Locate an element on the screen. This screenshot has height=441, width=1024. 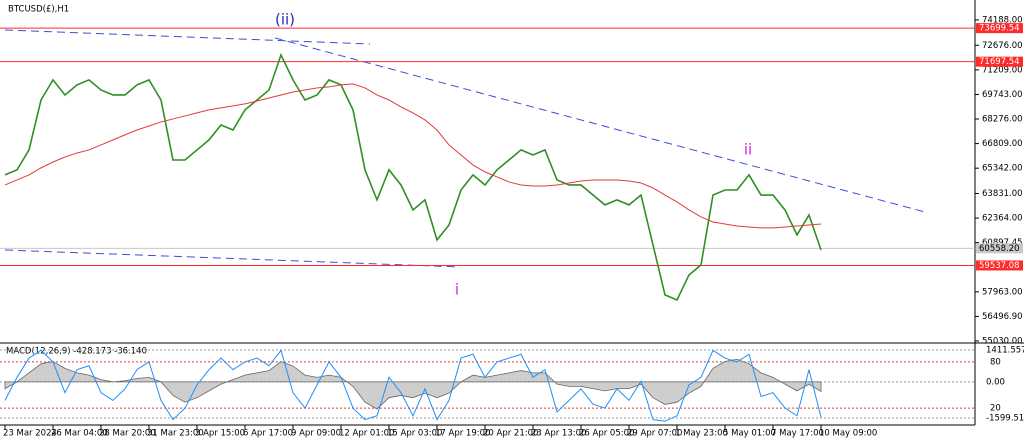
level-label: 59537.08 is located at coordinates (999, 266).